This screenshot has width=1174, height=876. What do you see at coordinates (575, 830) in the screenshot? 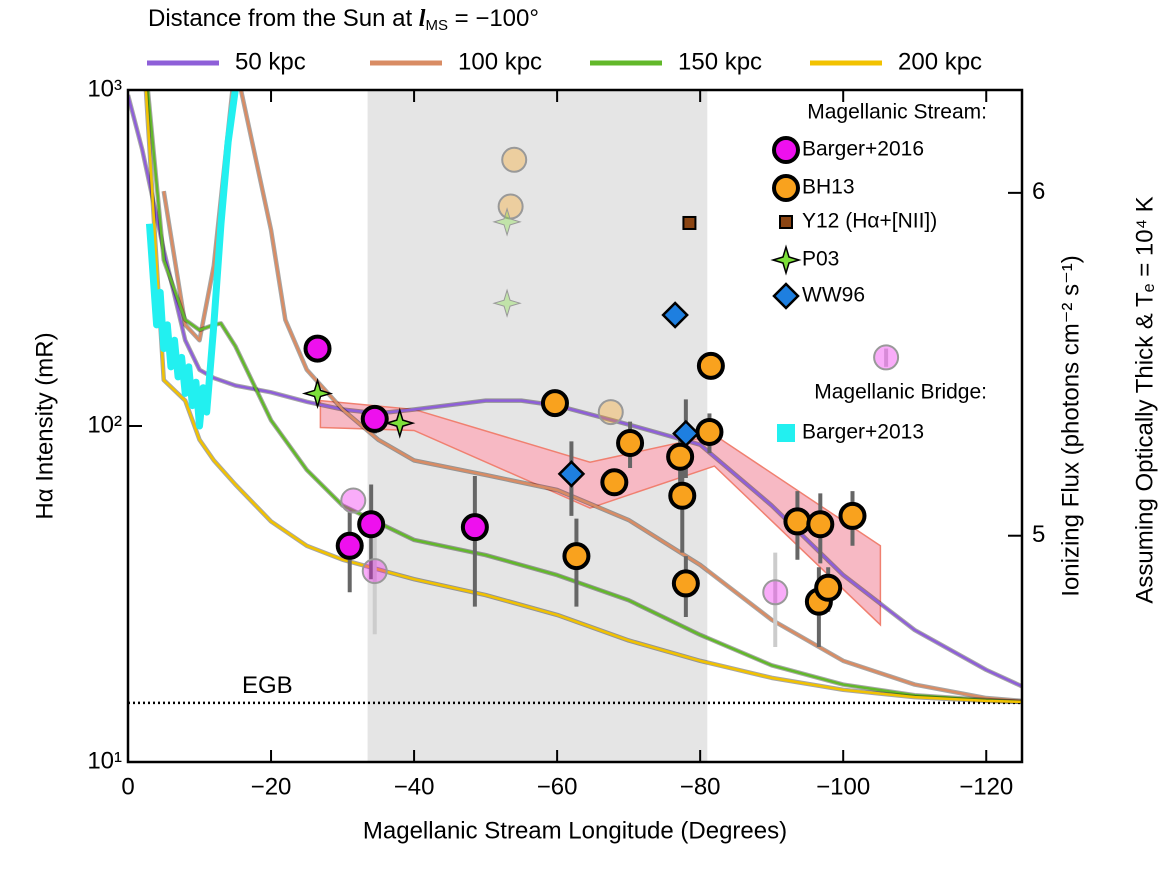
I see `x-axis-label: Magellanic Stream Longitude (Degrees)` at bounding box center [575, 830].